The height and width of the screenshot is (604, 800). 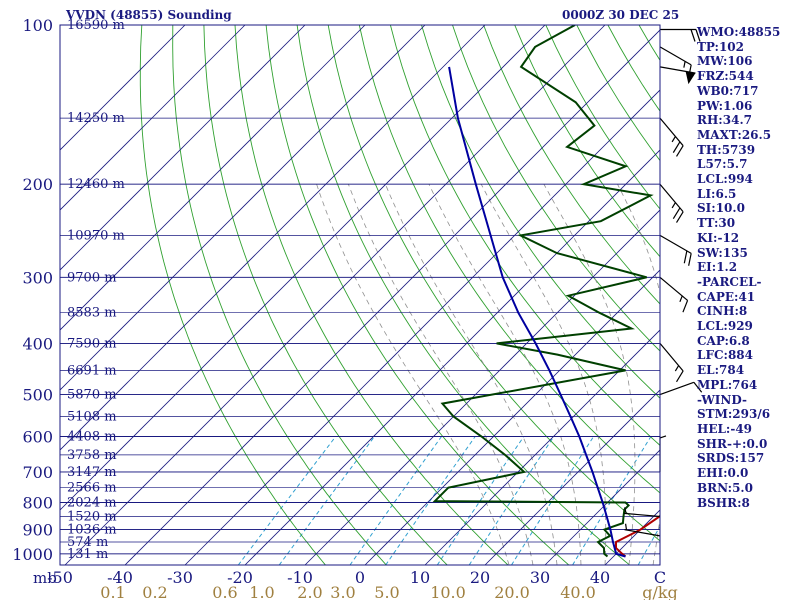 What do you see at coordinates (96, 118) in the screenshot?
I see `height-label: 14250 m` at bounding box center [96, 118].